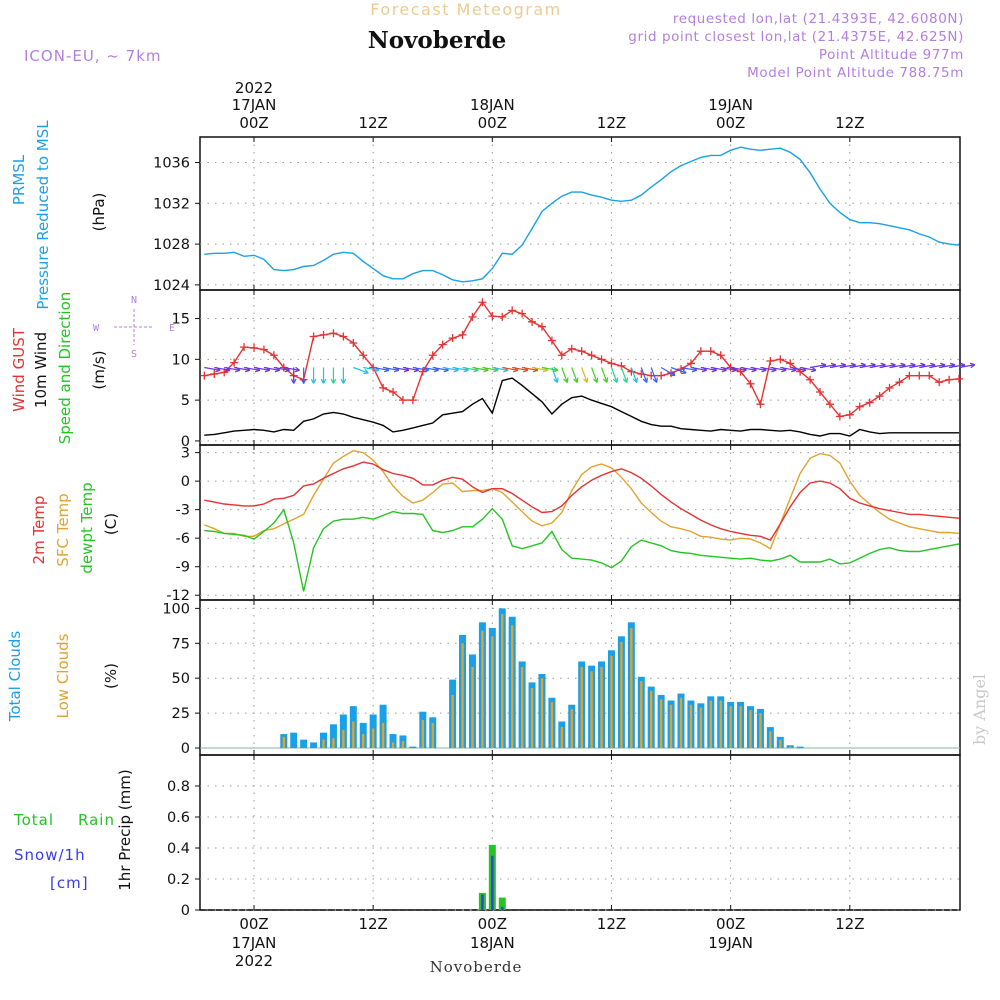 This screenshot has height=1000, width=1000. I want to click on rain-label: Rain, so click(96, 820).